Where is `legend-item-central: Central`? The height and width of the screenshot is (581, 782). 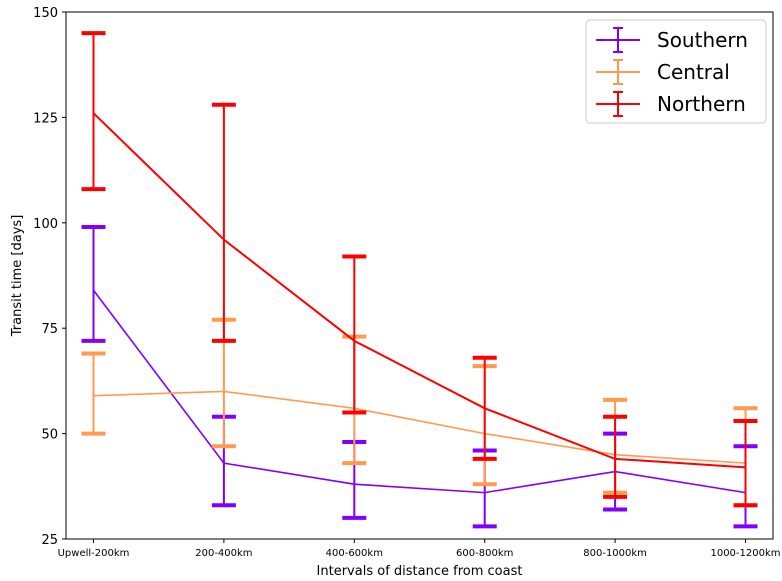 legend-item-central: Central is located at coordinates (663, 72).